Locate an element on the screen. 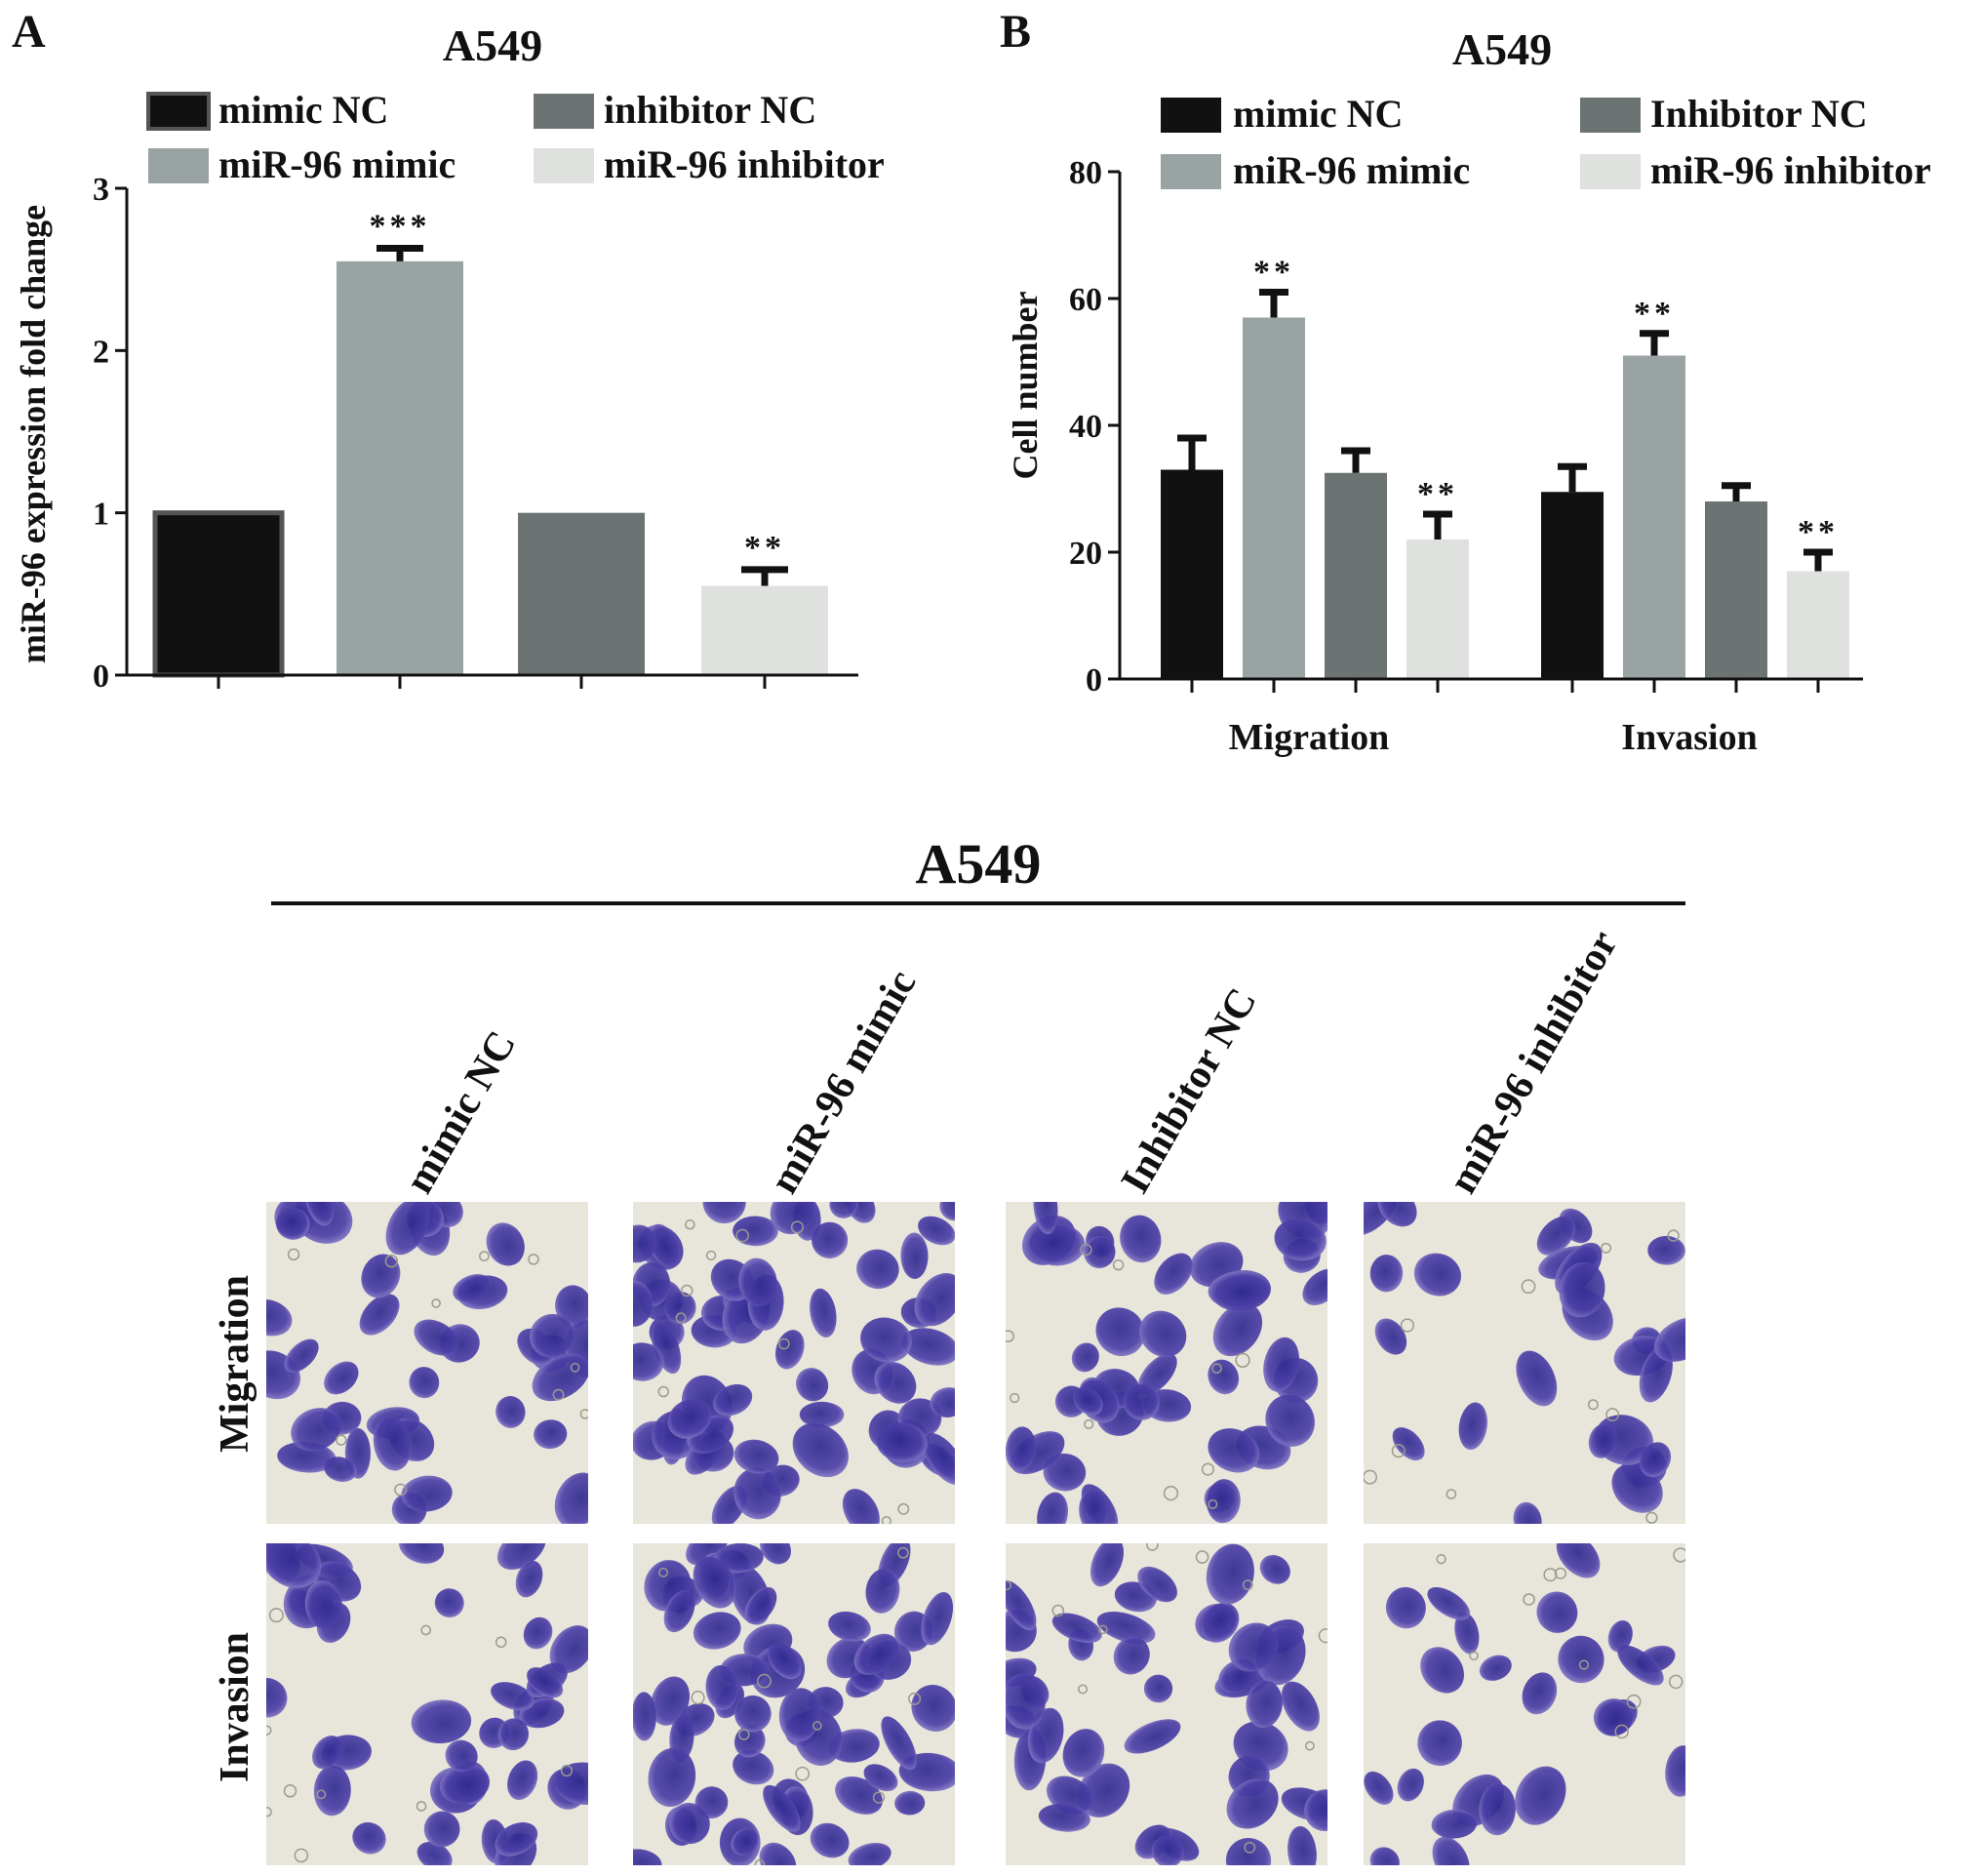  panel-b-y-axis-label: Cell number is located at coordinates (1025, 385).